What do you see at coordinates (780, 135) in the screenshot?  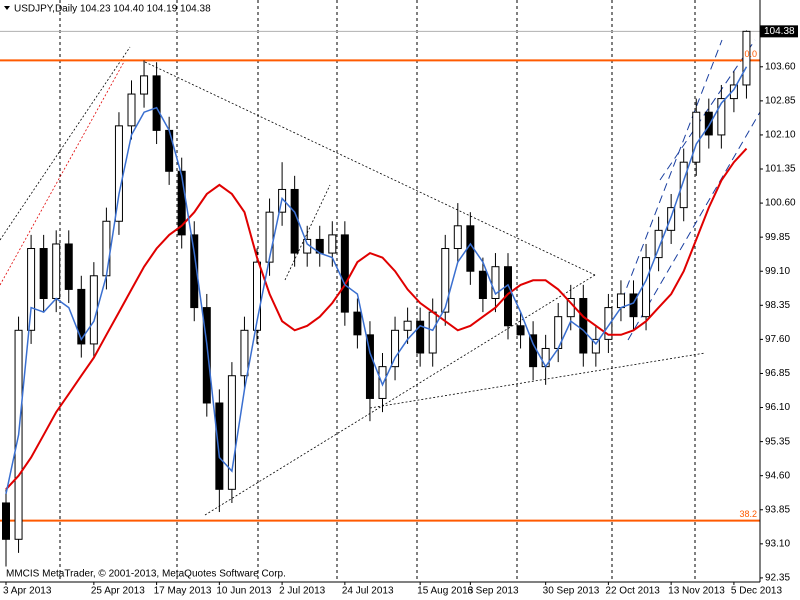 I see `y-tick-label: 102.10` at bounding box center [780, 135].